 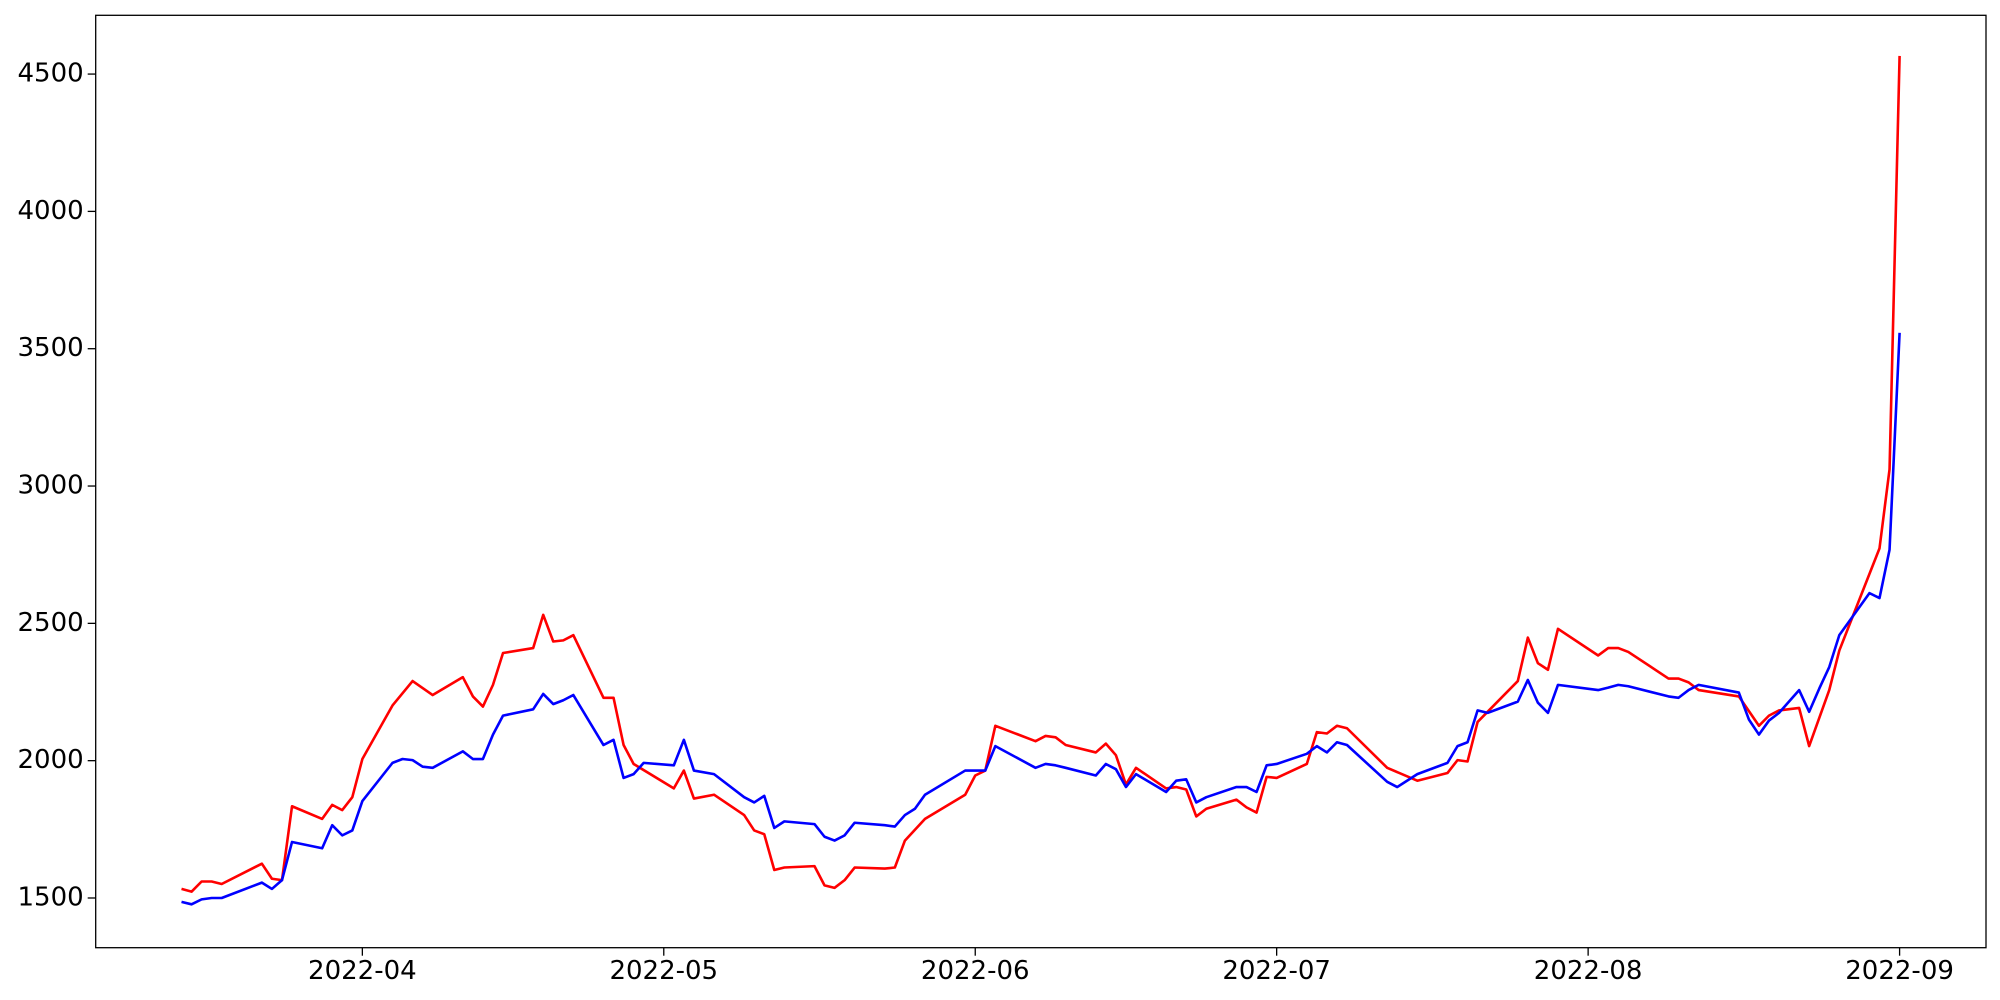 What do you see at coordinates (1276, 971) in the screenshot?
I see `x-tick-label: 2022-07` at bounding box center [1276, 971].